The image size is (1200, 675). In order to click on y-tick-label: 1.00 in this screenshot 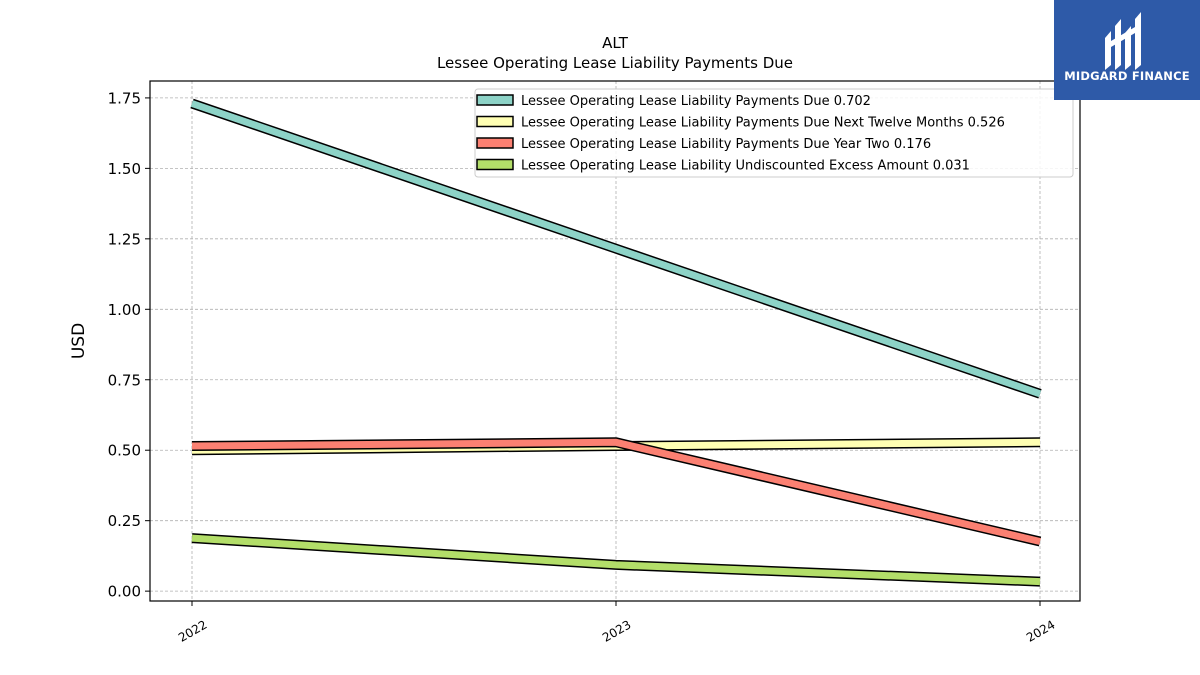, I will do `click(124, 310)`.